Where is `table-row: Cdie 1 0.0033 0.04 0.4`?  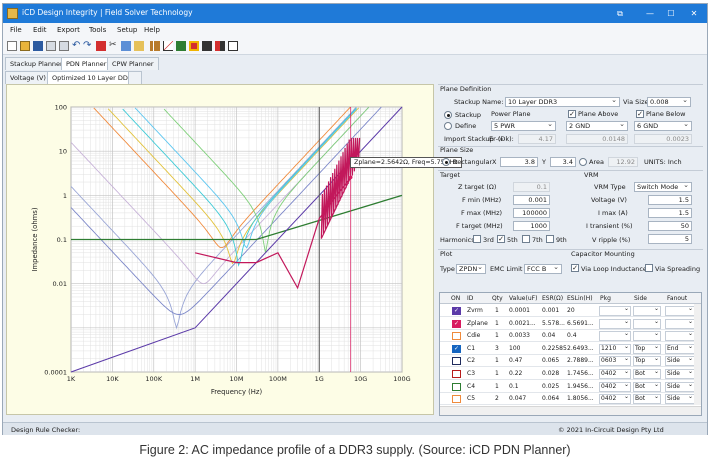 table-row: Cdie 1 0.0033 0.04 0.4 is located at coordinates (567, 336).